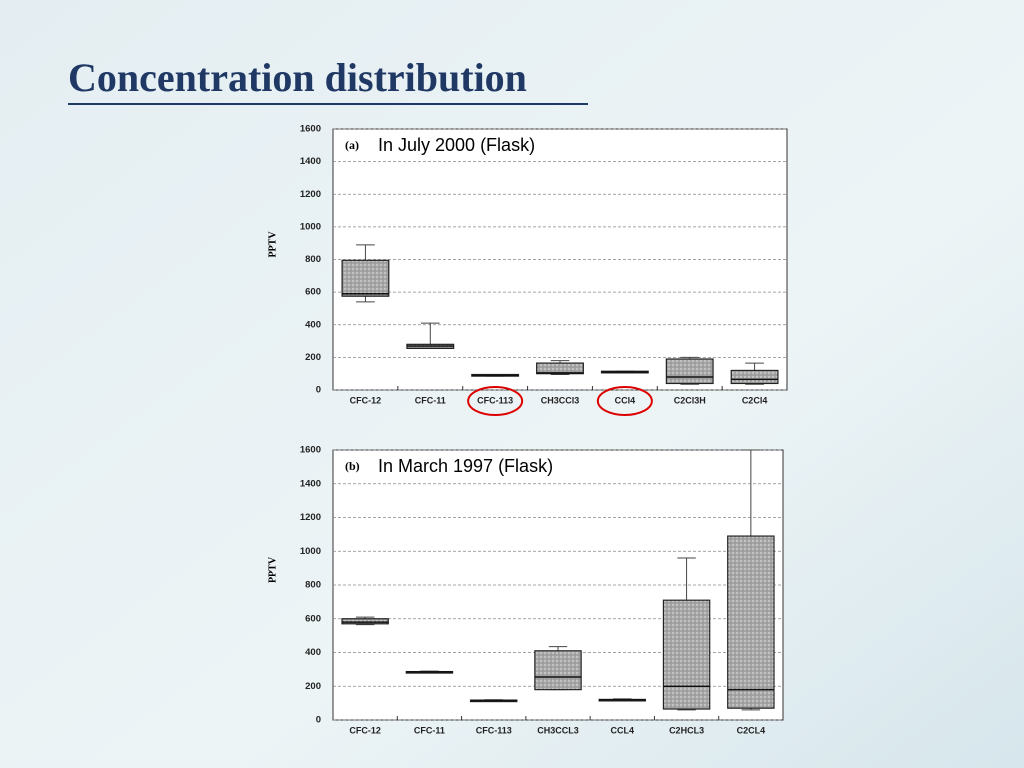 The width and height of the screenshot is (1024, 768). I want to click on x-tick-label: CCL4, so click(623, 730).